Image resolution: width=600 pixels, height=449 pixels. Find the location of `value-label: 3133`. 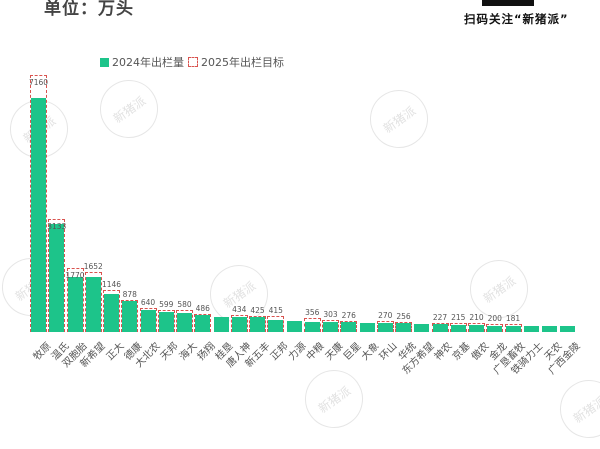

value-label: 3133 is located at coordinates (57, 226).